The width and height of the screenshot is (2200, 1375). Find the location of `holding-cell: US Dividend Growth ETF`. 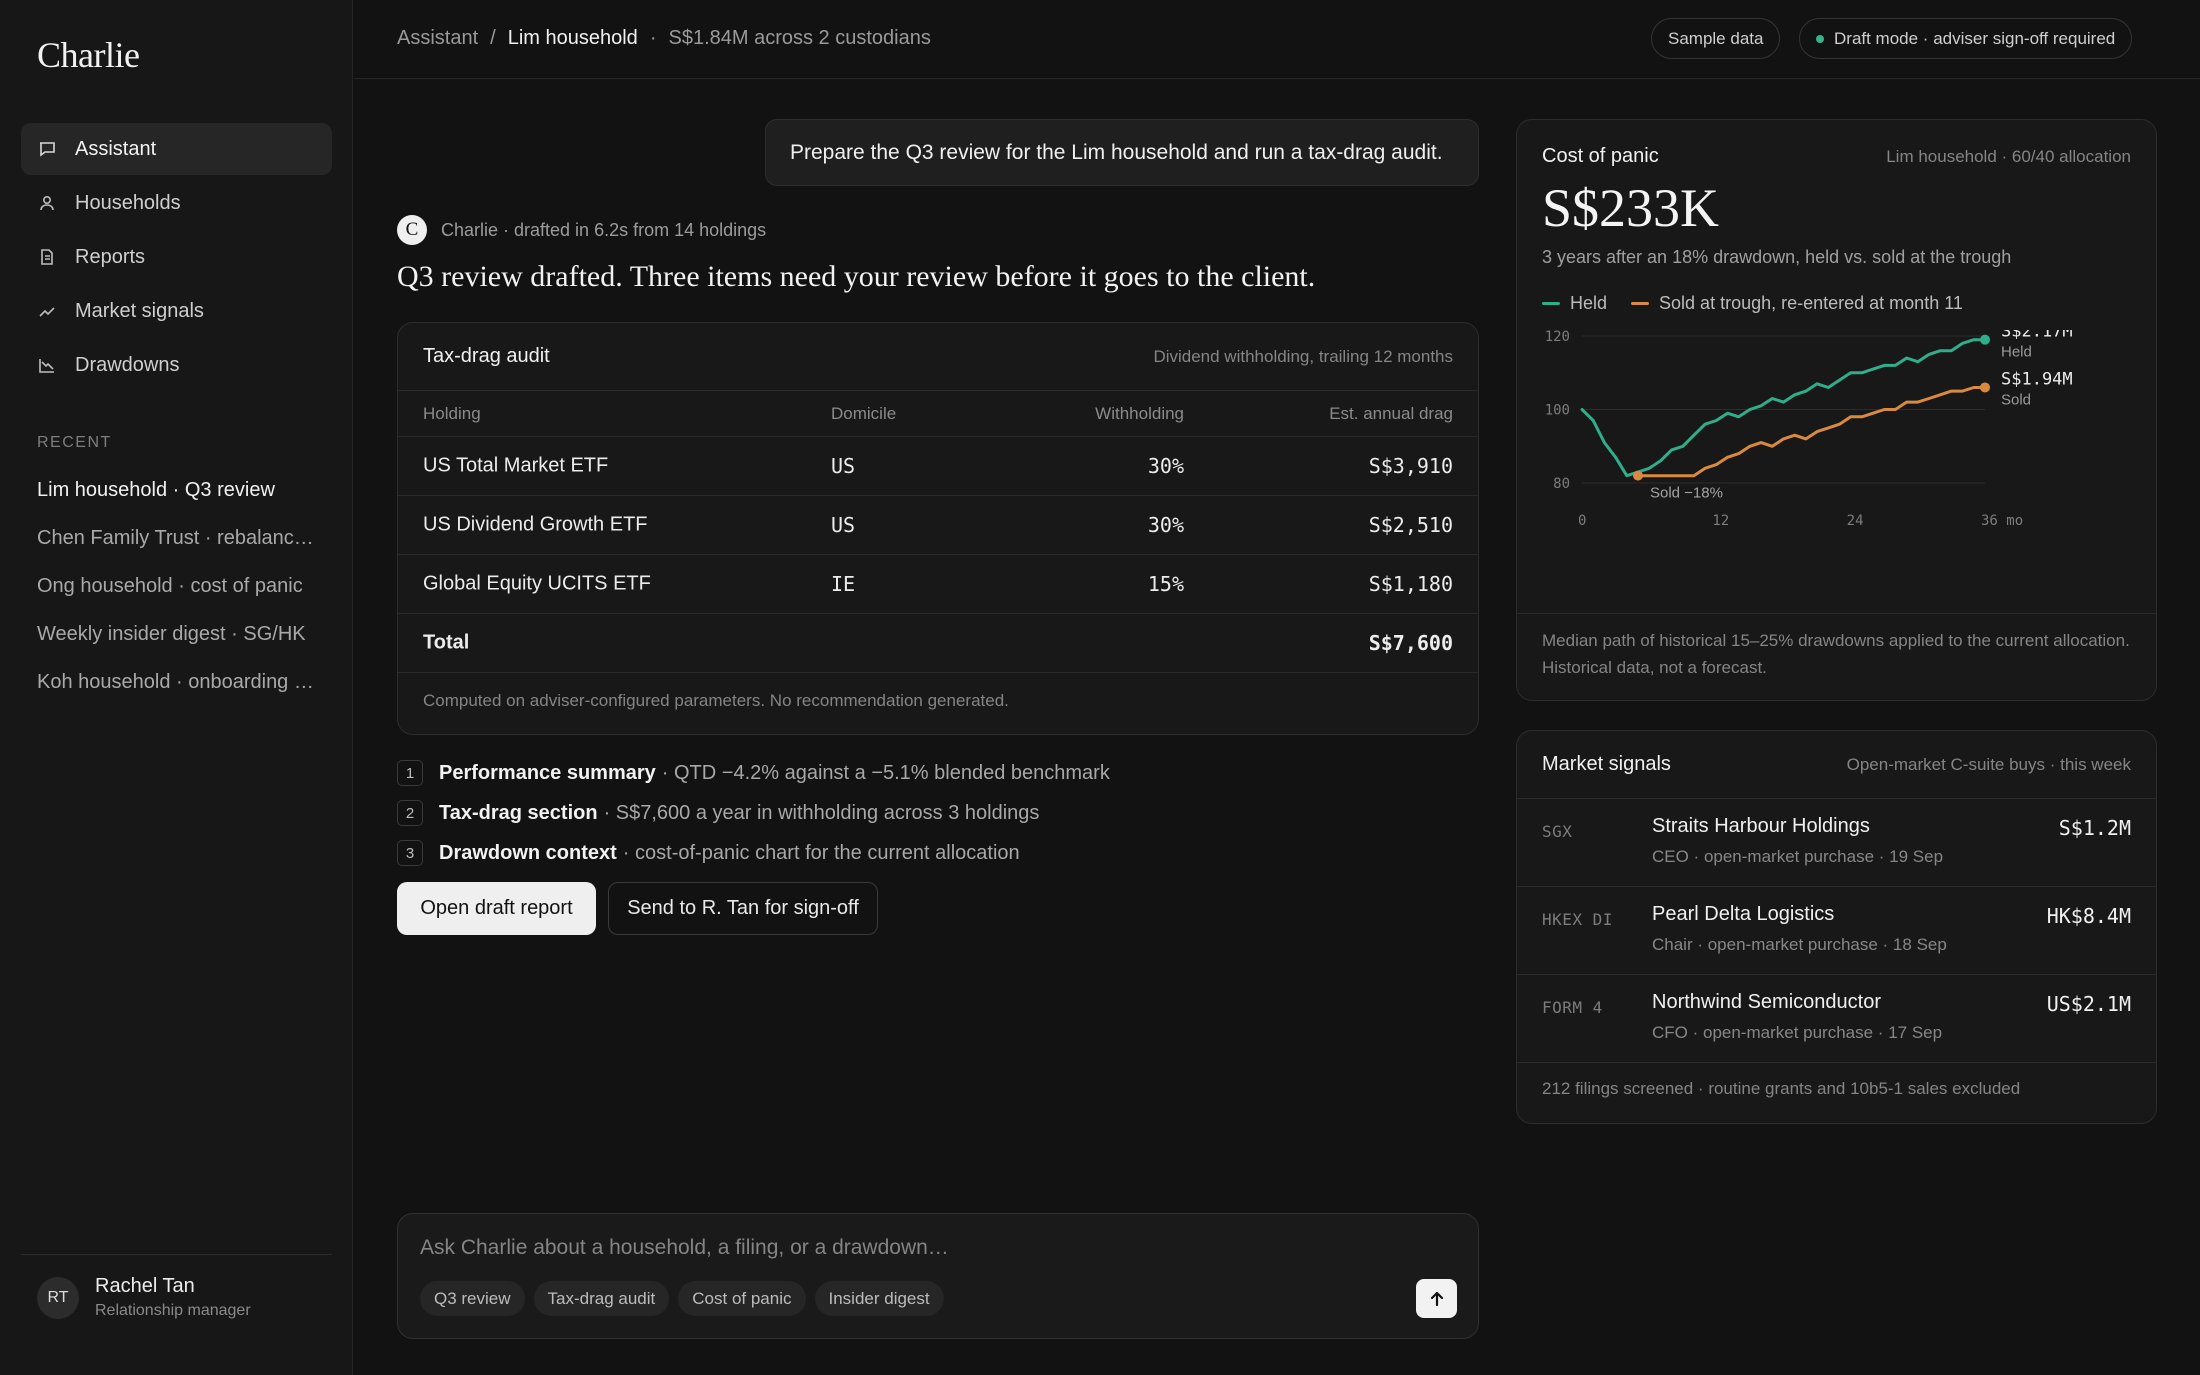

holding-cell: US Dividend Growth ETF is located at coordinates (535, 524).